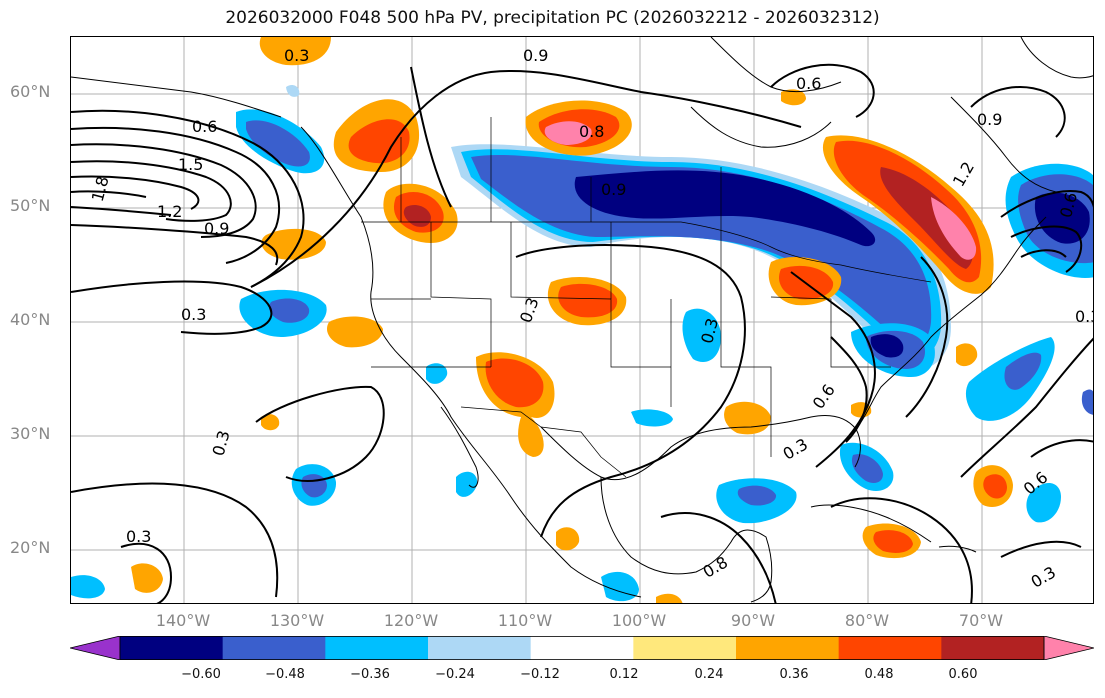 The height and width of the screenshot is (698, 1105). Describe the element at coordinates (871, 523) in the screenshot. I see `coast-cuba` at that location.